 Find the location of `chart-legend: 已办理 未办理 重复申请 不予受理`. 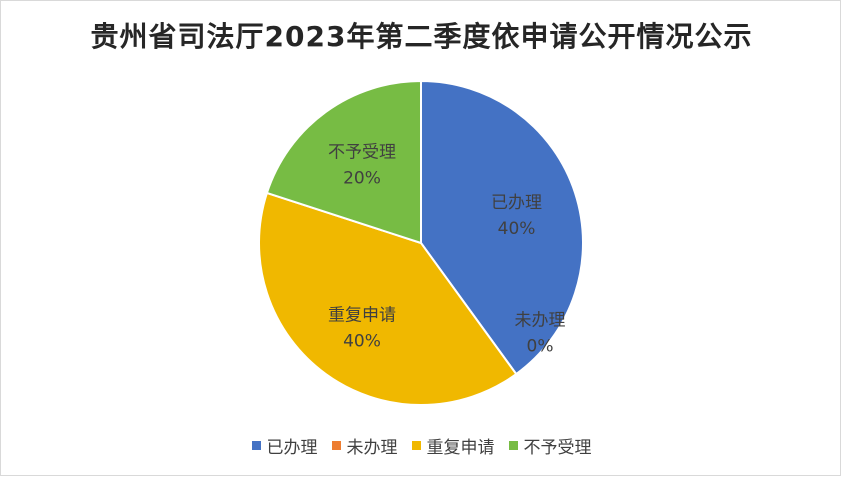

chart-legend: 已办理 未办理 重复申请 不予受理 is located at coordinates (421, 445).